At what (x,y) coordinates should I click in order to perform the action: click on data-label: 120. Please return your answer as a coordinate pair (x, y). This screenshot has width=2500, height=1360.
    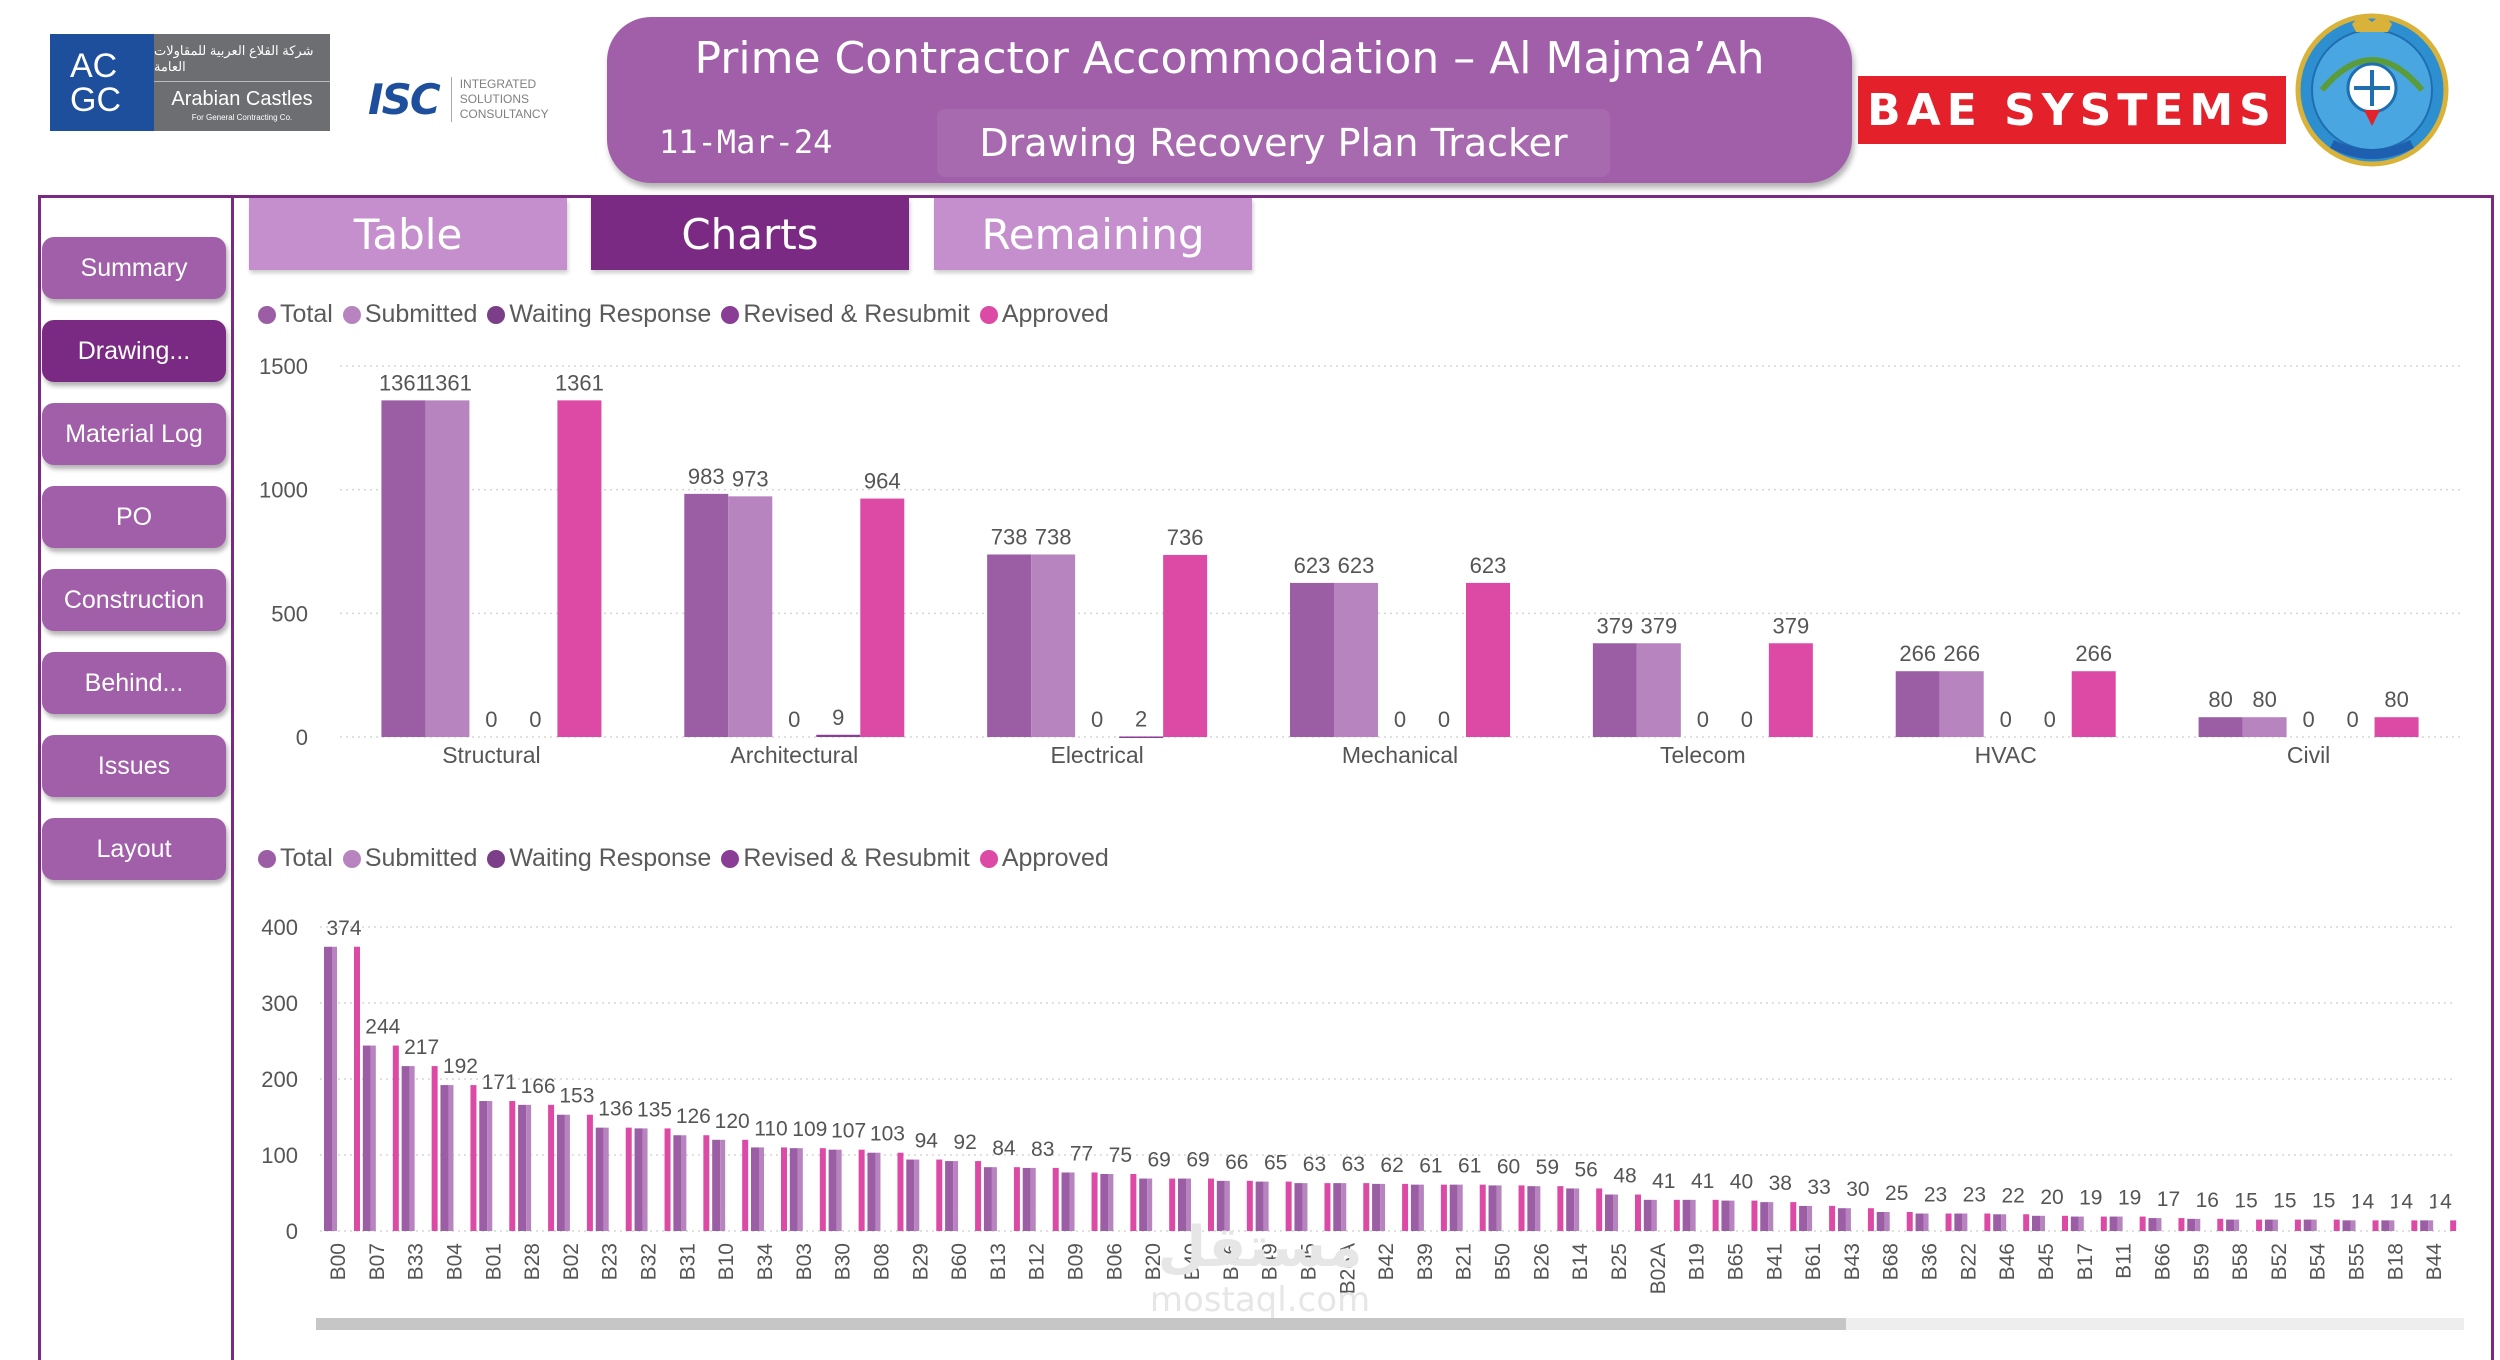
    Looking at the image, I should click on (732, 1121).